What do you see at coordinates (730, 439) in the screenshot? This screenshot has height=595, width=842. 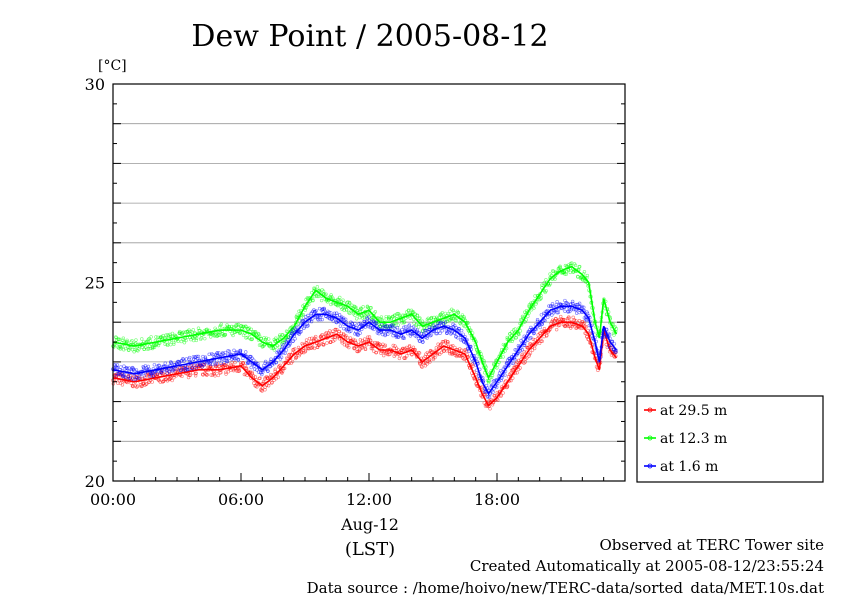 I see `legend-box` at bounding box center [730, 439].